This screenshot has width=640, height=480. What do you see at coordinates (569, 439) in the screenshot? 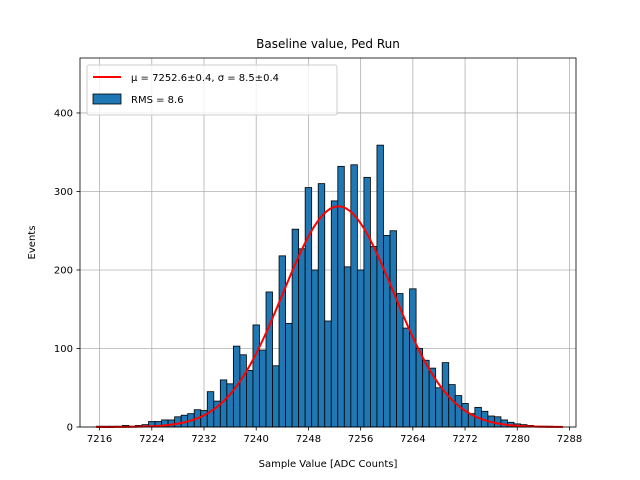
I see `x-tick-label: 7288` at bounding box center [569, 439].